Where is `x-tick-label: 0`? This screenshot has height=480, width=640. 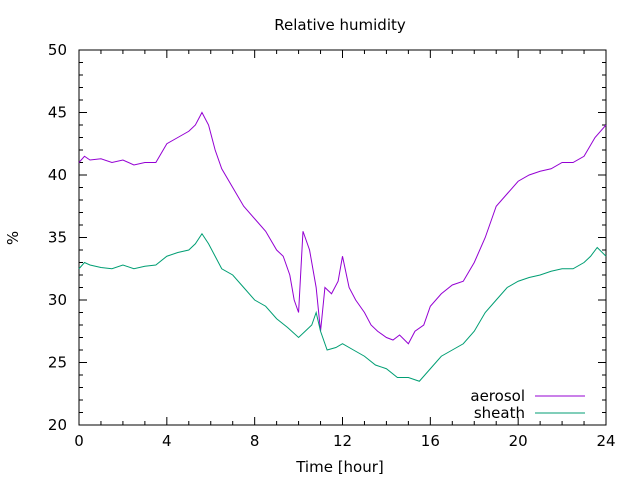
x-tick-label: 0 is located at coordinates (79, 441).